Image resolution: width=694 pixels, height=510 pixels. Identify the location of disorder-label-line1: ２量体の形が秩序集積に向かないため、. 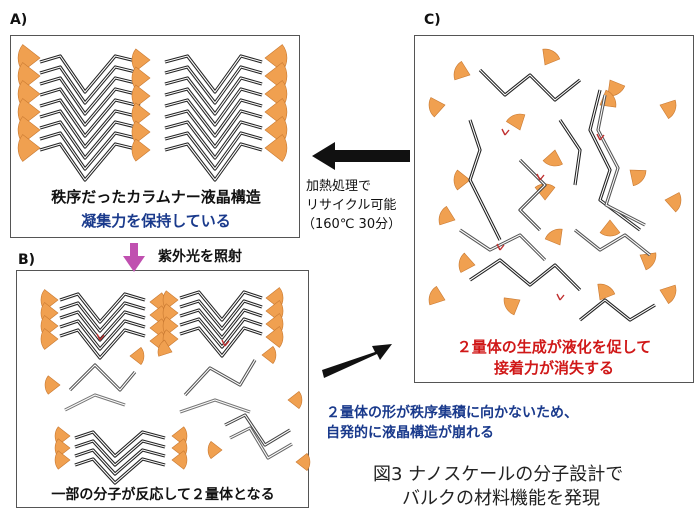
(452, 413).